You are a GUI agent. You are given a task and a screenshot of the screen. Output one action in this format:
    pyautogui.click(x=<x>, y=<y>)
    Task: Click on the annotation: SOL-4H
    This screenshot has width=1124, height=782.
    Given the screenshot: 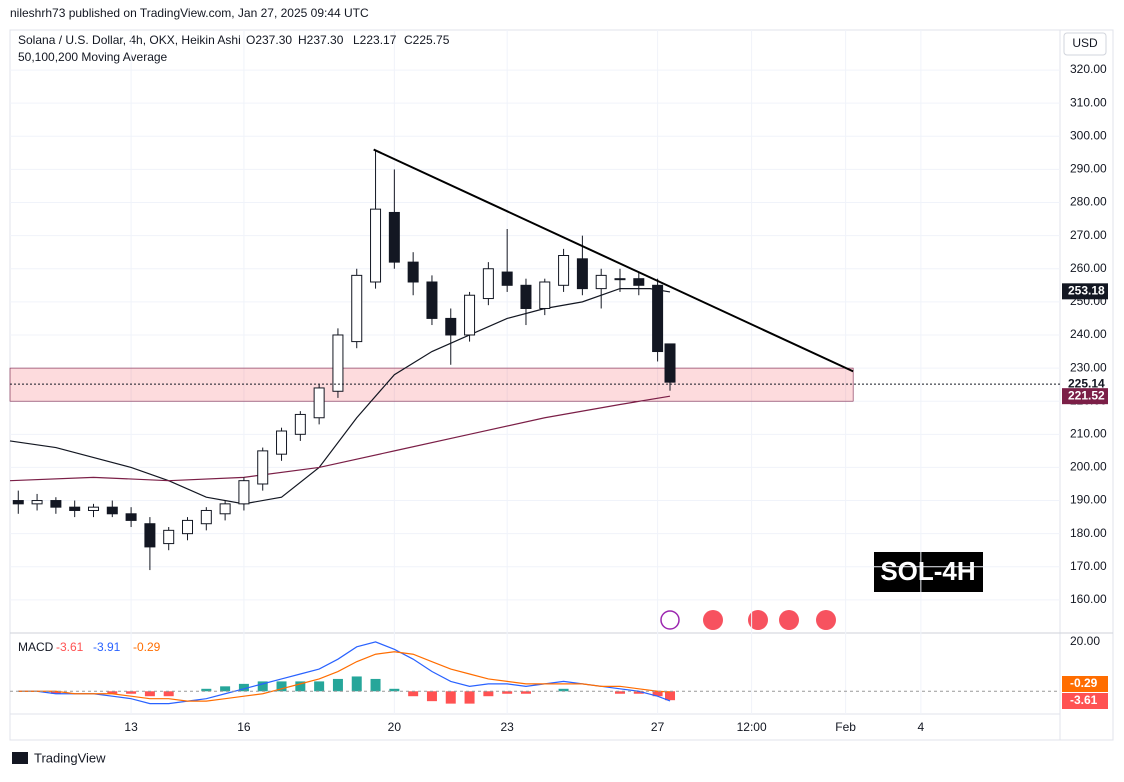 What is the action you would take?
    pyautogui.click(x=927, y=571)
    